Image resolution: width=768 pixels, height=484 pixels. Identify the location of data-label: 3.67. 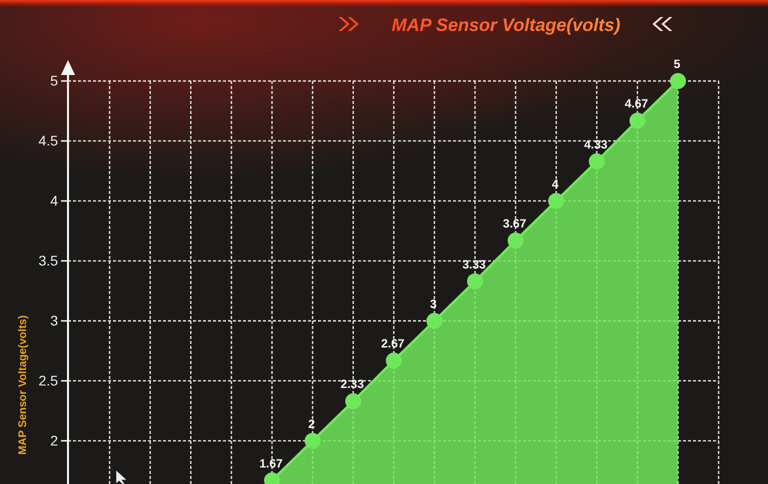
(514, 223).